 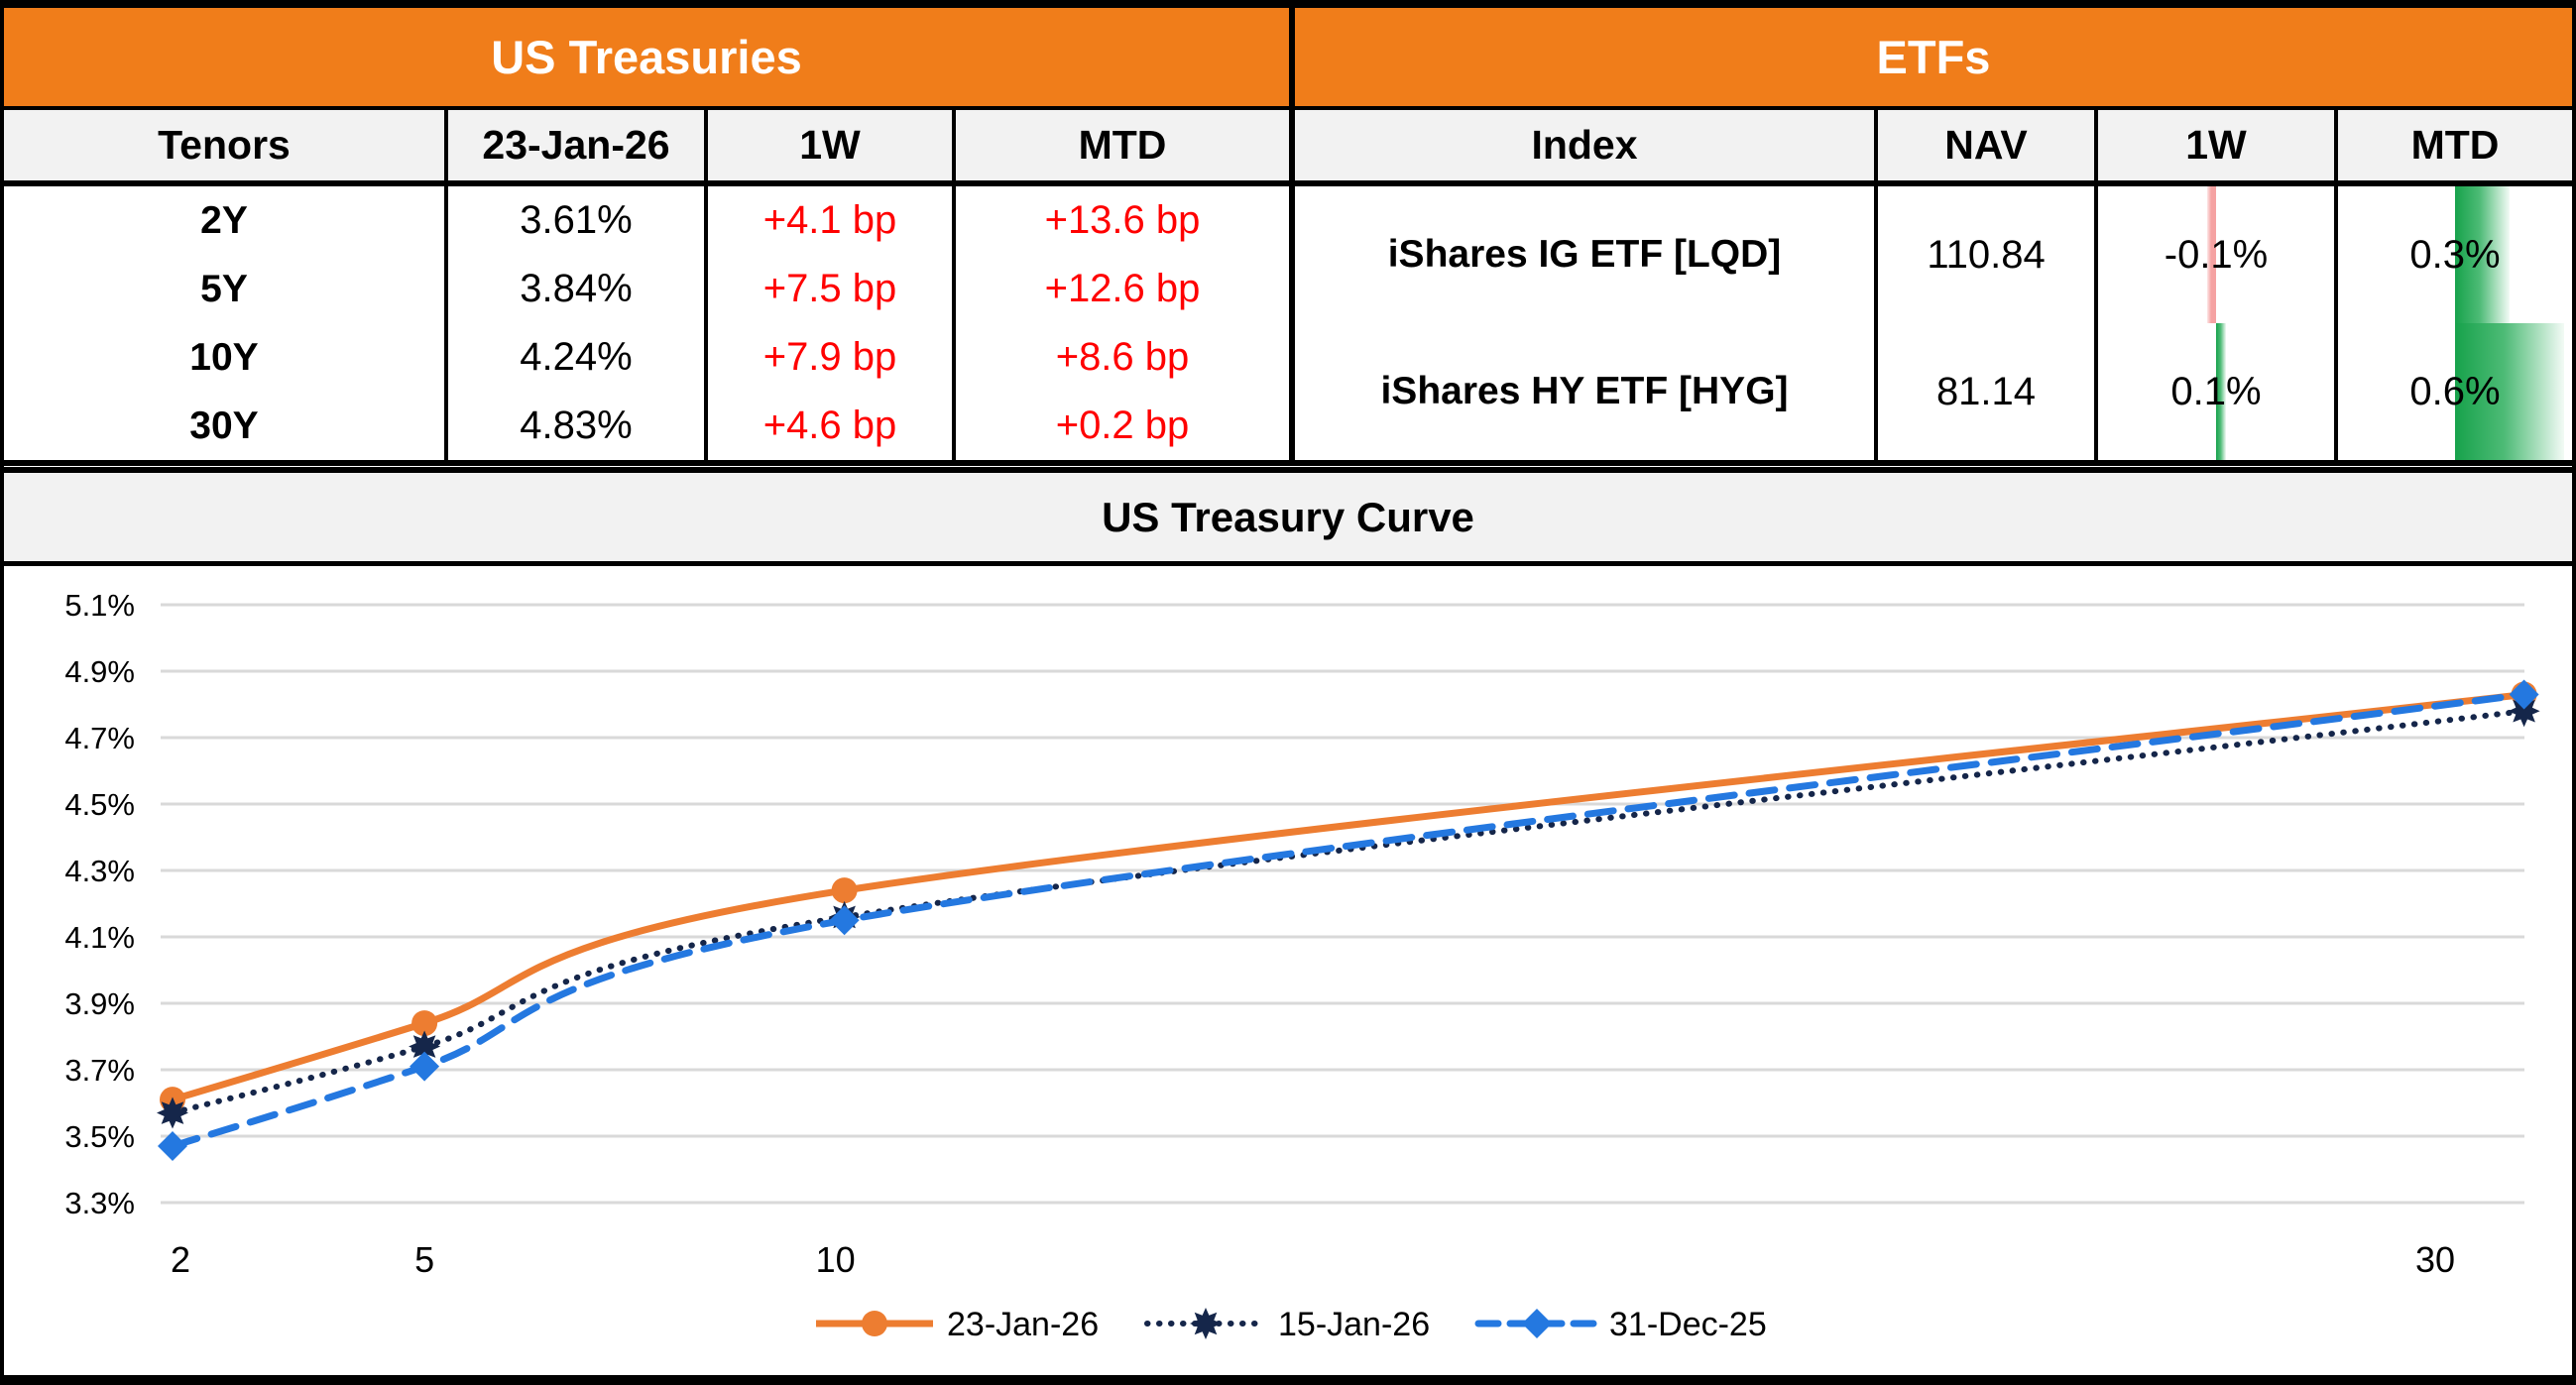 I want to click on etf-mtd-value: 0.6%, so click(x=2455, y=391).